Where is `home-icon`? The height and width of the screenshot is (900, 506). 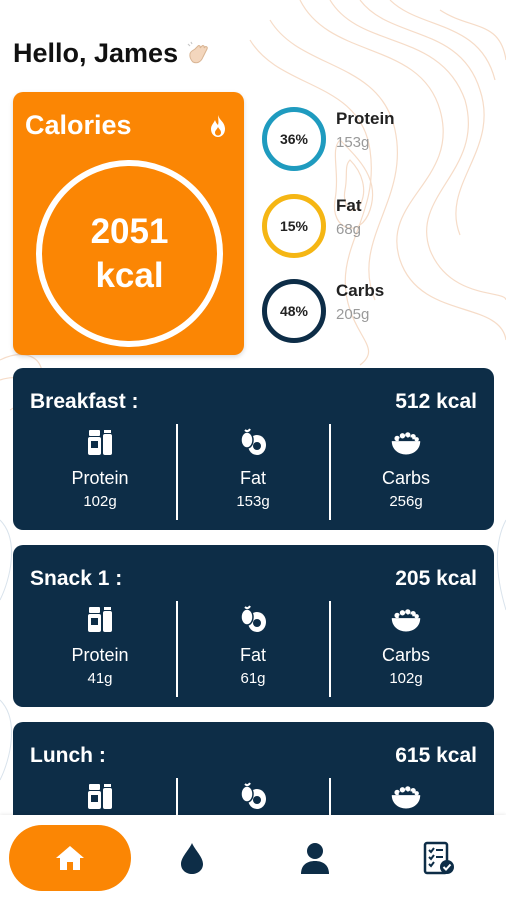 home-icon is located at coordinates (70, 858).